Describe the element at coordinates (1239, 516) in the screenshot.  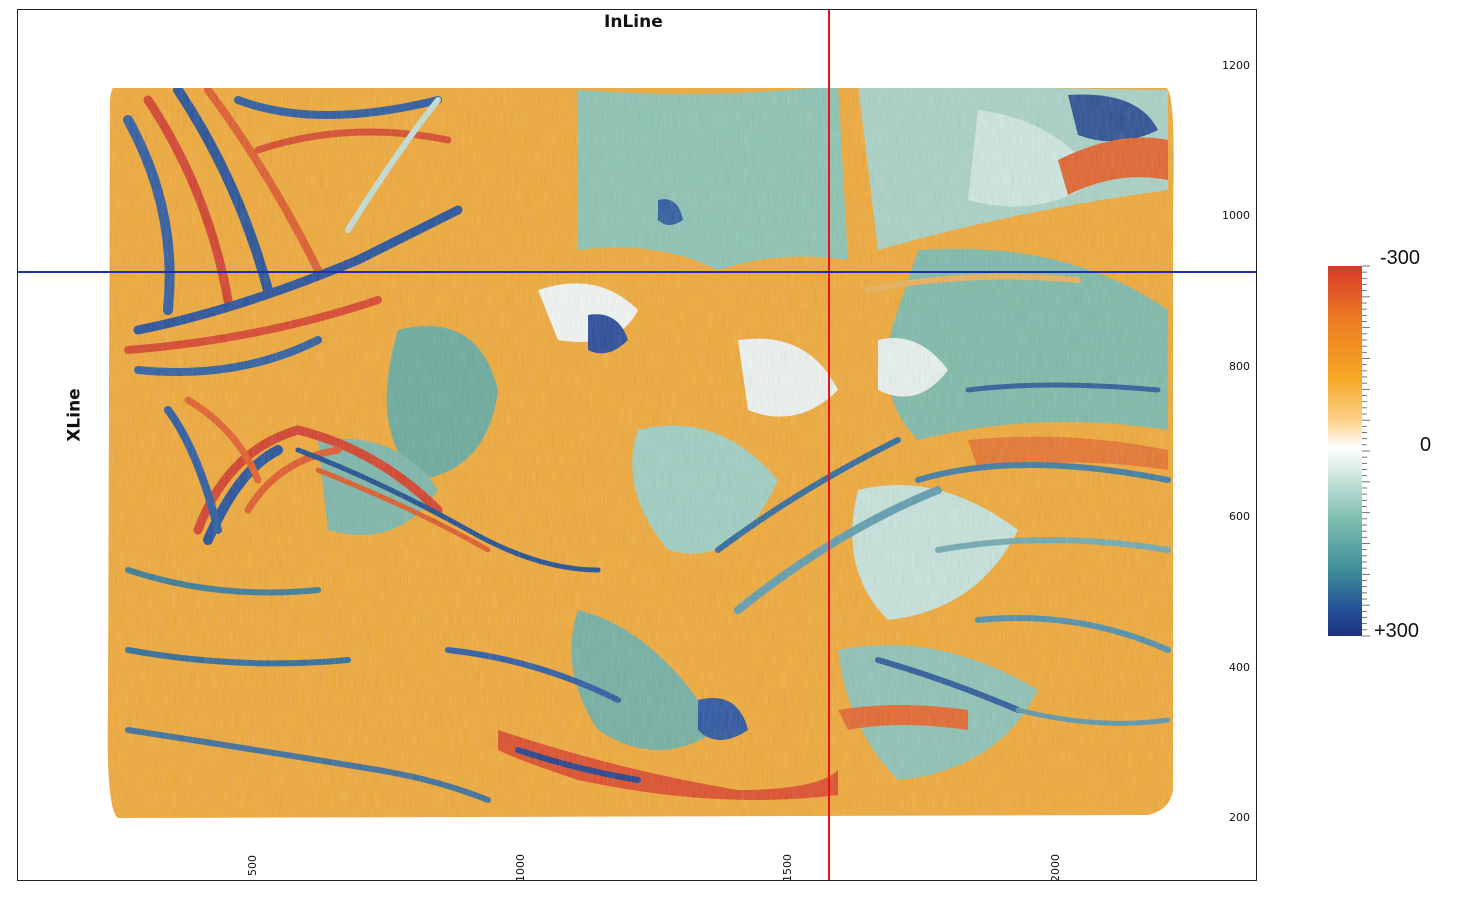
I see `xline-tick: 600` at that location.